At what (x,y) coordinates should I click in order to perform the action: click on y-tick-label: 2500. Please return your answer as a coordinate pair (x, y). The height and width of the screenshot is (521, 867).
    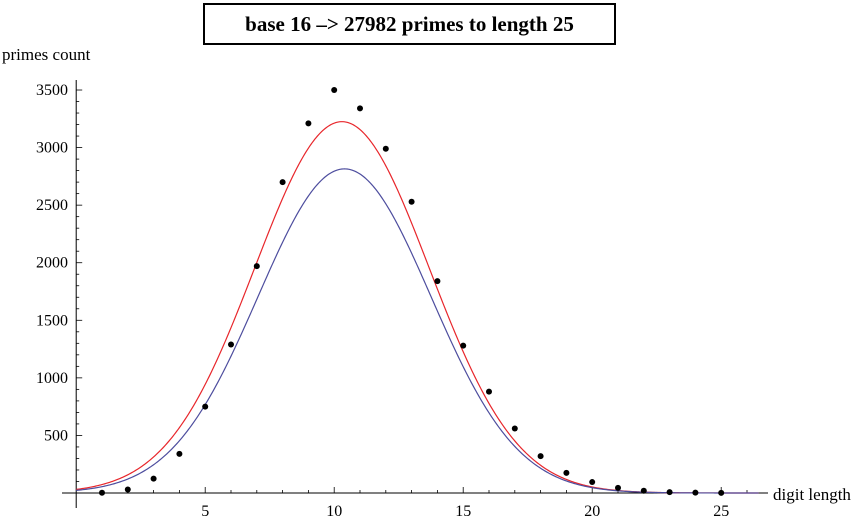
    Looking at the image, I should click on (52, 205).